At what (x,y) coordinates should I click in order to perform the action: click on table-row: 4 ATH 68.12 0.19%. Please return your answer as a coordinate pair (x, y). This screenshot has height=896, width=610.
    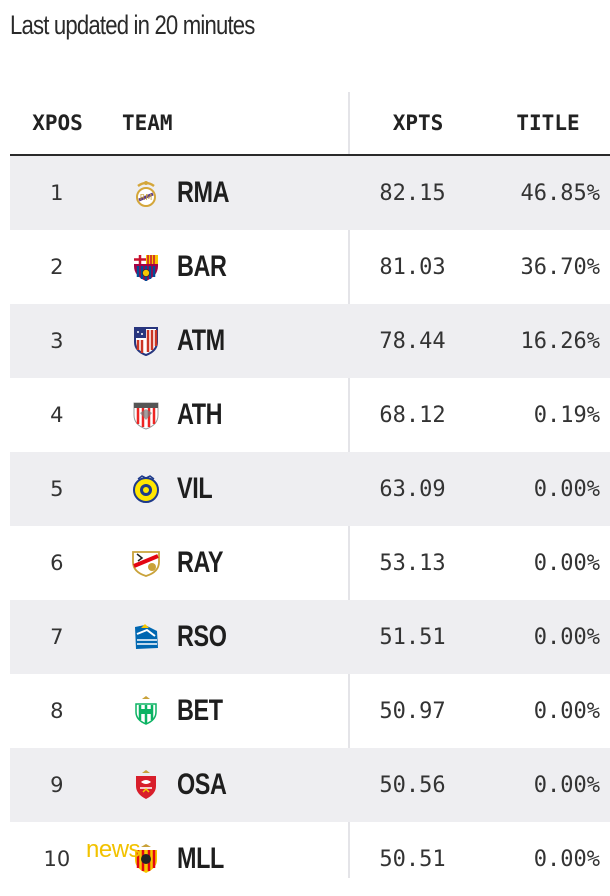
    Looking at the image, I should click on (310, 415).